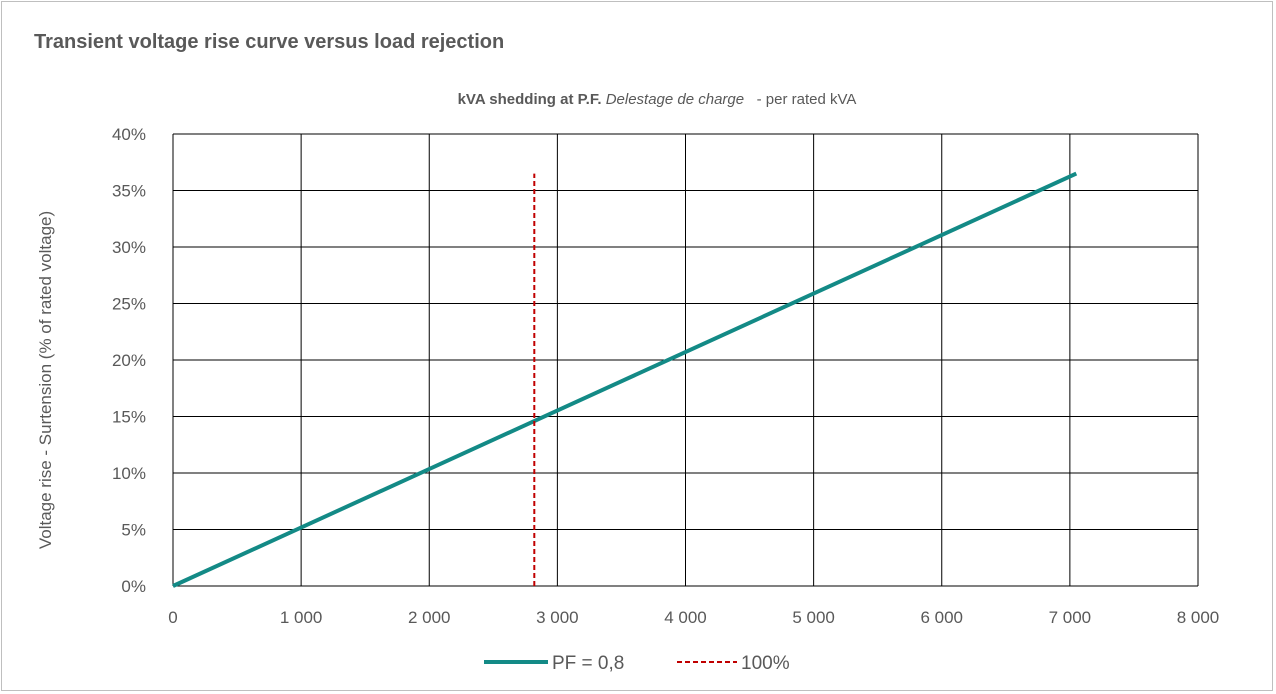 Image resolution: width=1276 pixels, height=694 pixels. Describe the element at coordinates (129, 304) in the screenshot. I see `y-tick-label: 25%` at that location.